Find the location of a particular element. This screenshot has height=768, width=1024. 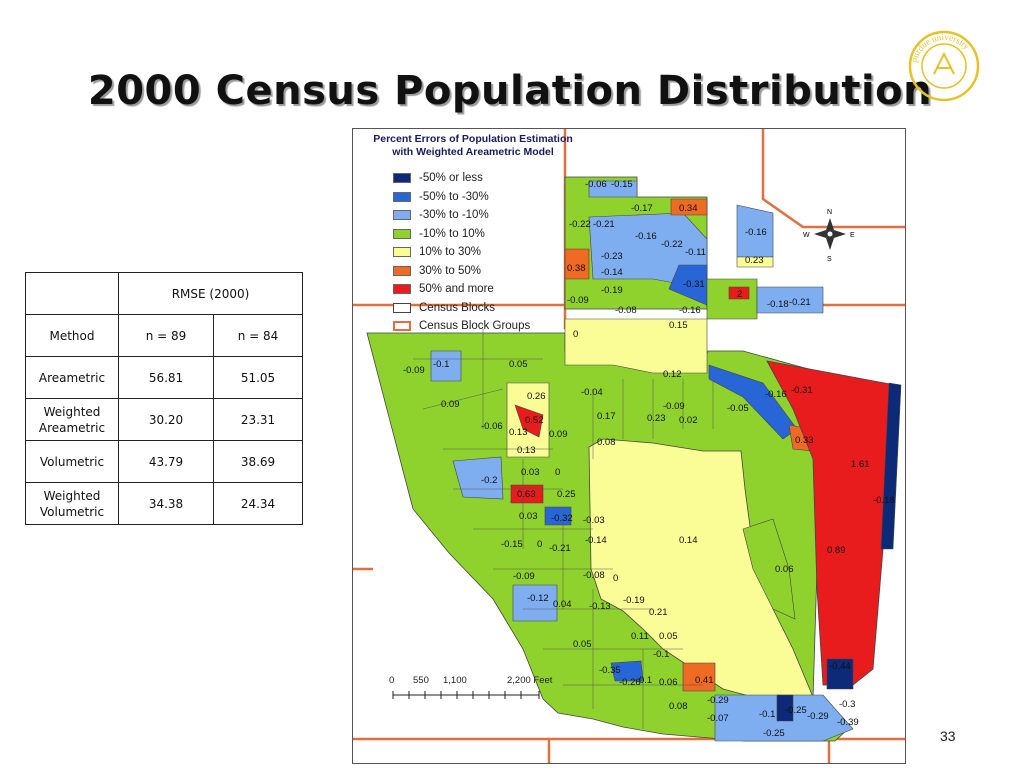

legend-item: -30% to -10% is located at coordinates (483, 215).